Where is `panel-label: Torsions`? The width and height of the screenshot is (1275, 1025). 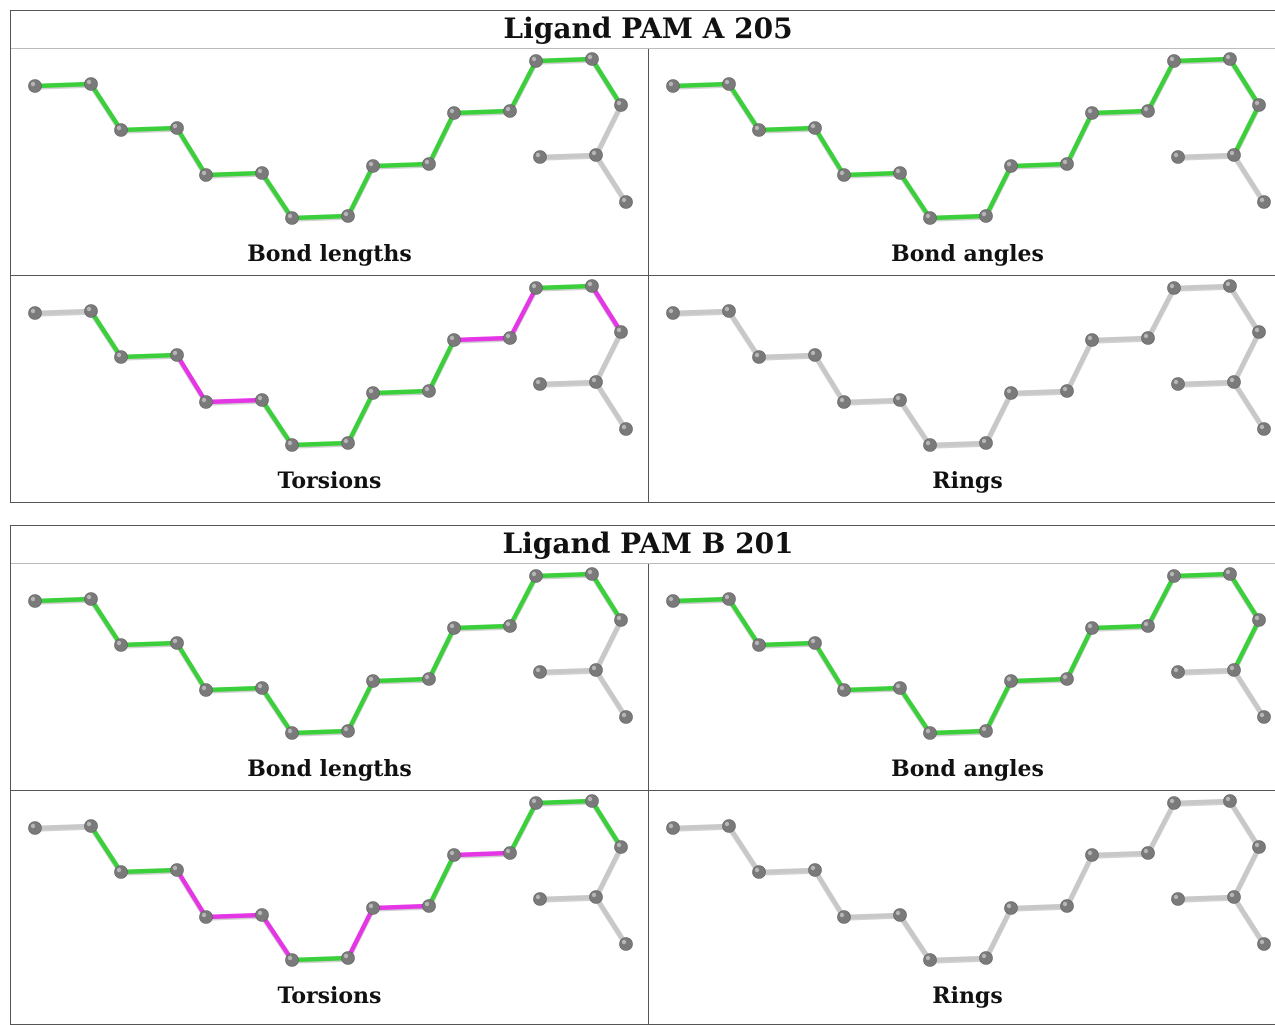 panel-label: Torsions is located at coordinates (329, 996).